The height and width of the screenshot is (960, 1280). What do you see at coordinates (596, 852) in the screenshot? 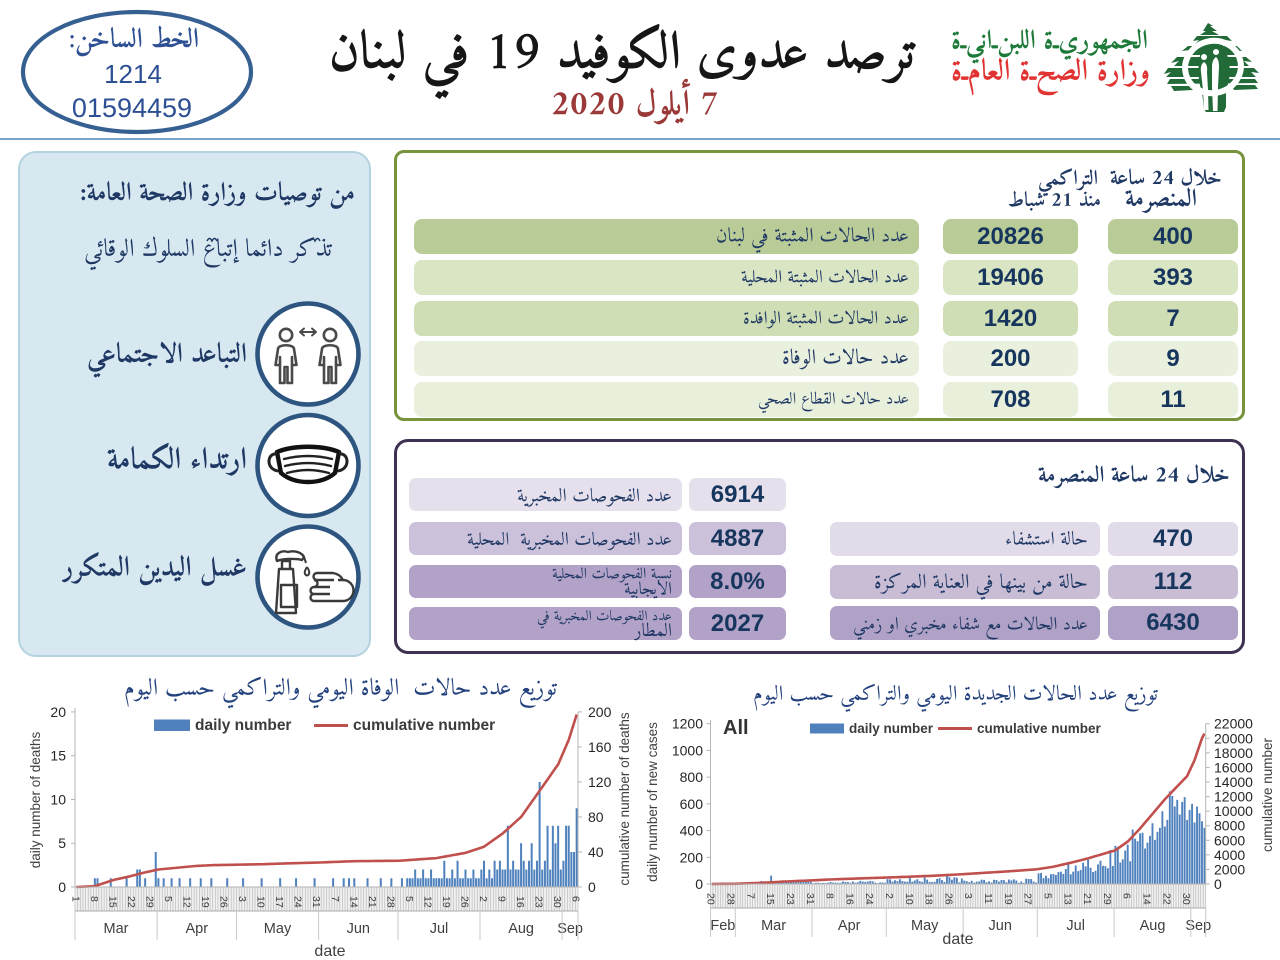
I see `svg-text: 40` at bounding box center [596, 852].